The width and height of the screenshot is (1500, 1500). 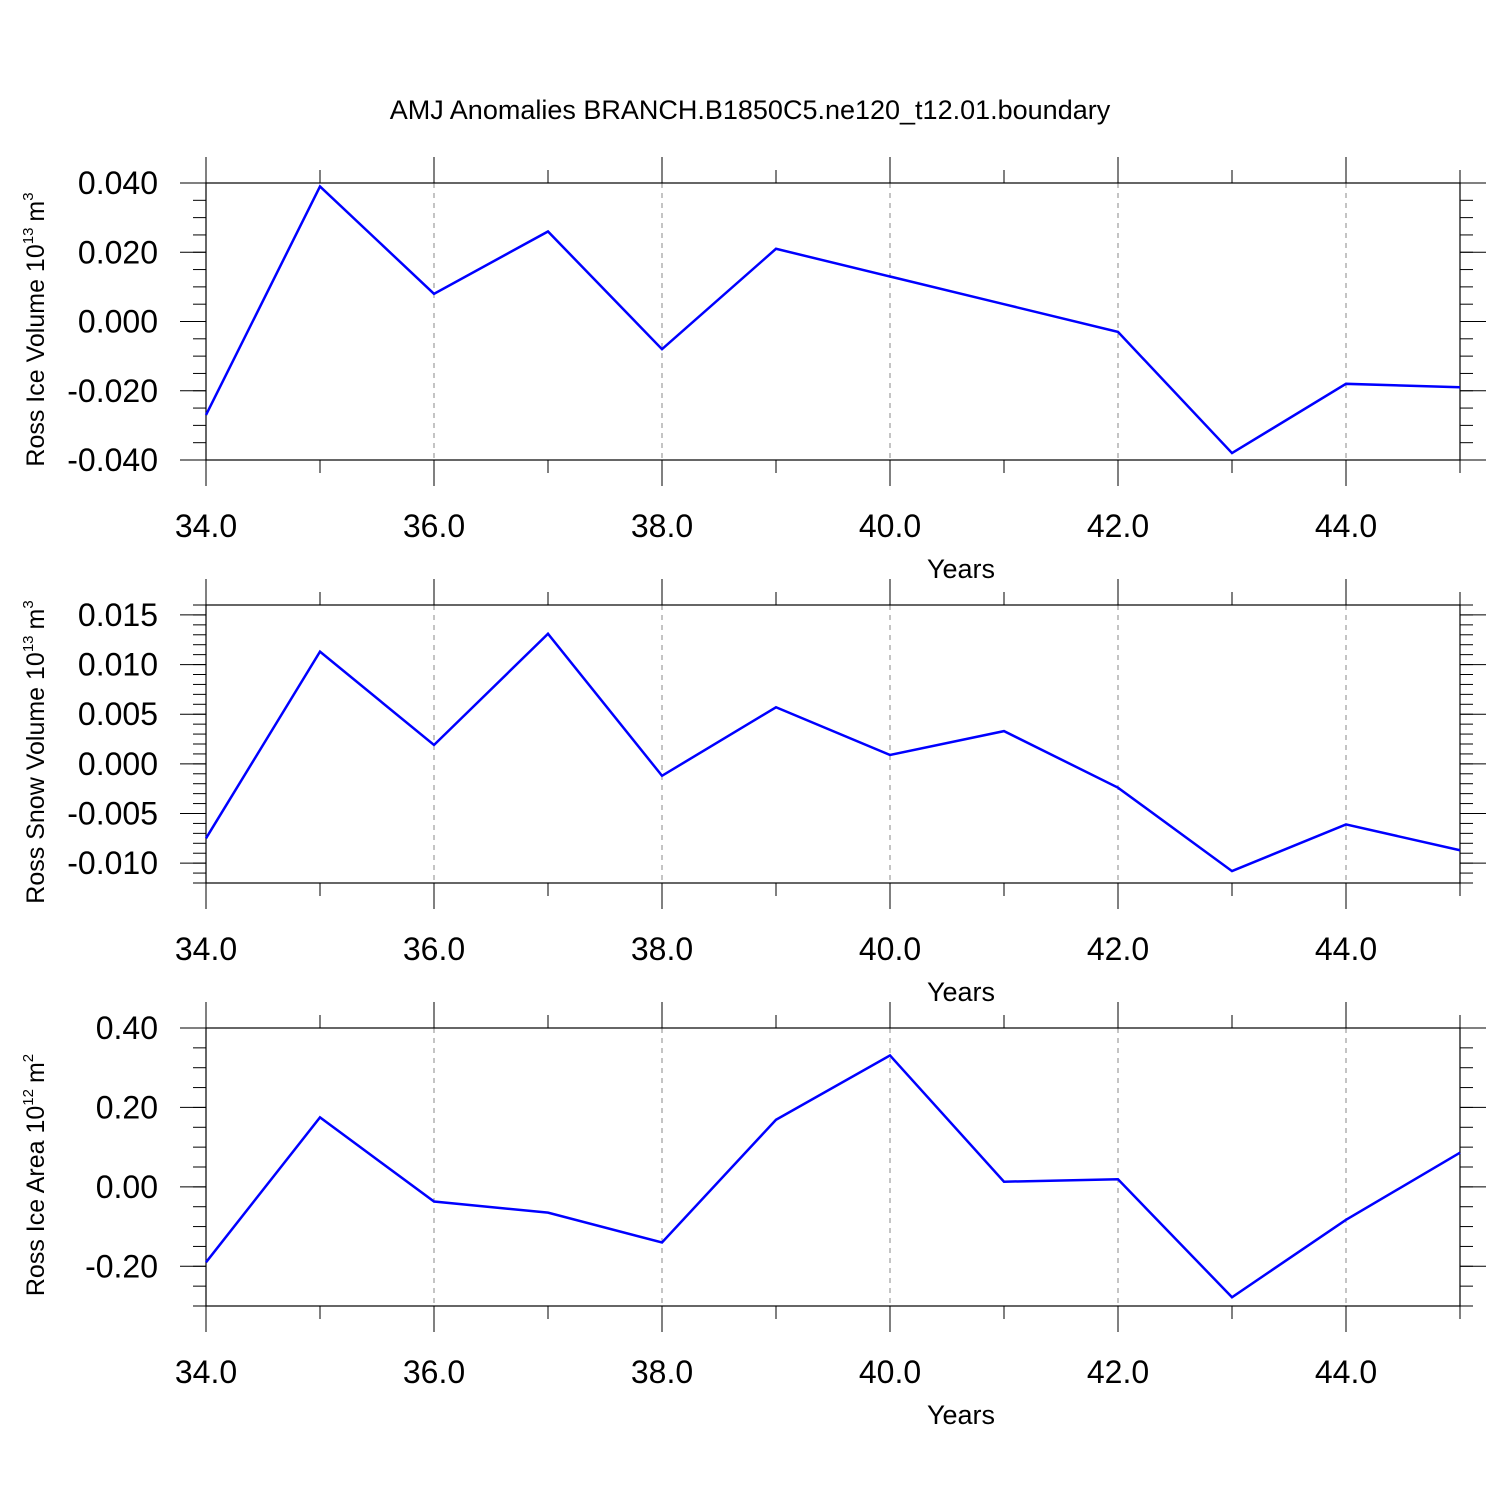 I want to click on y-tick-label: 0.020, so click(x=118, y=252).